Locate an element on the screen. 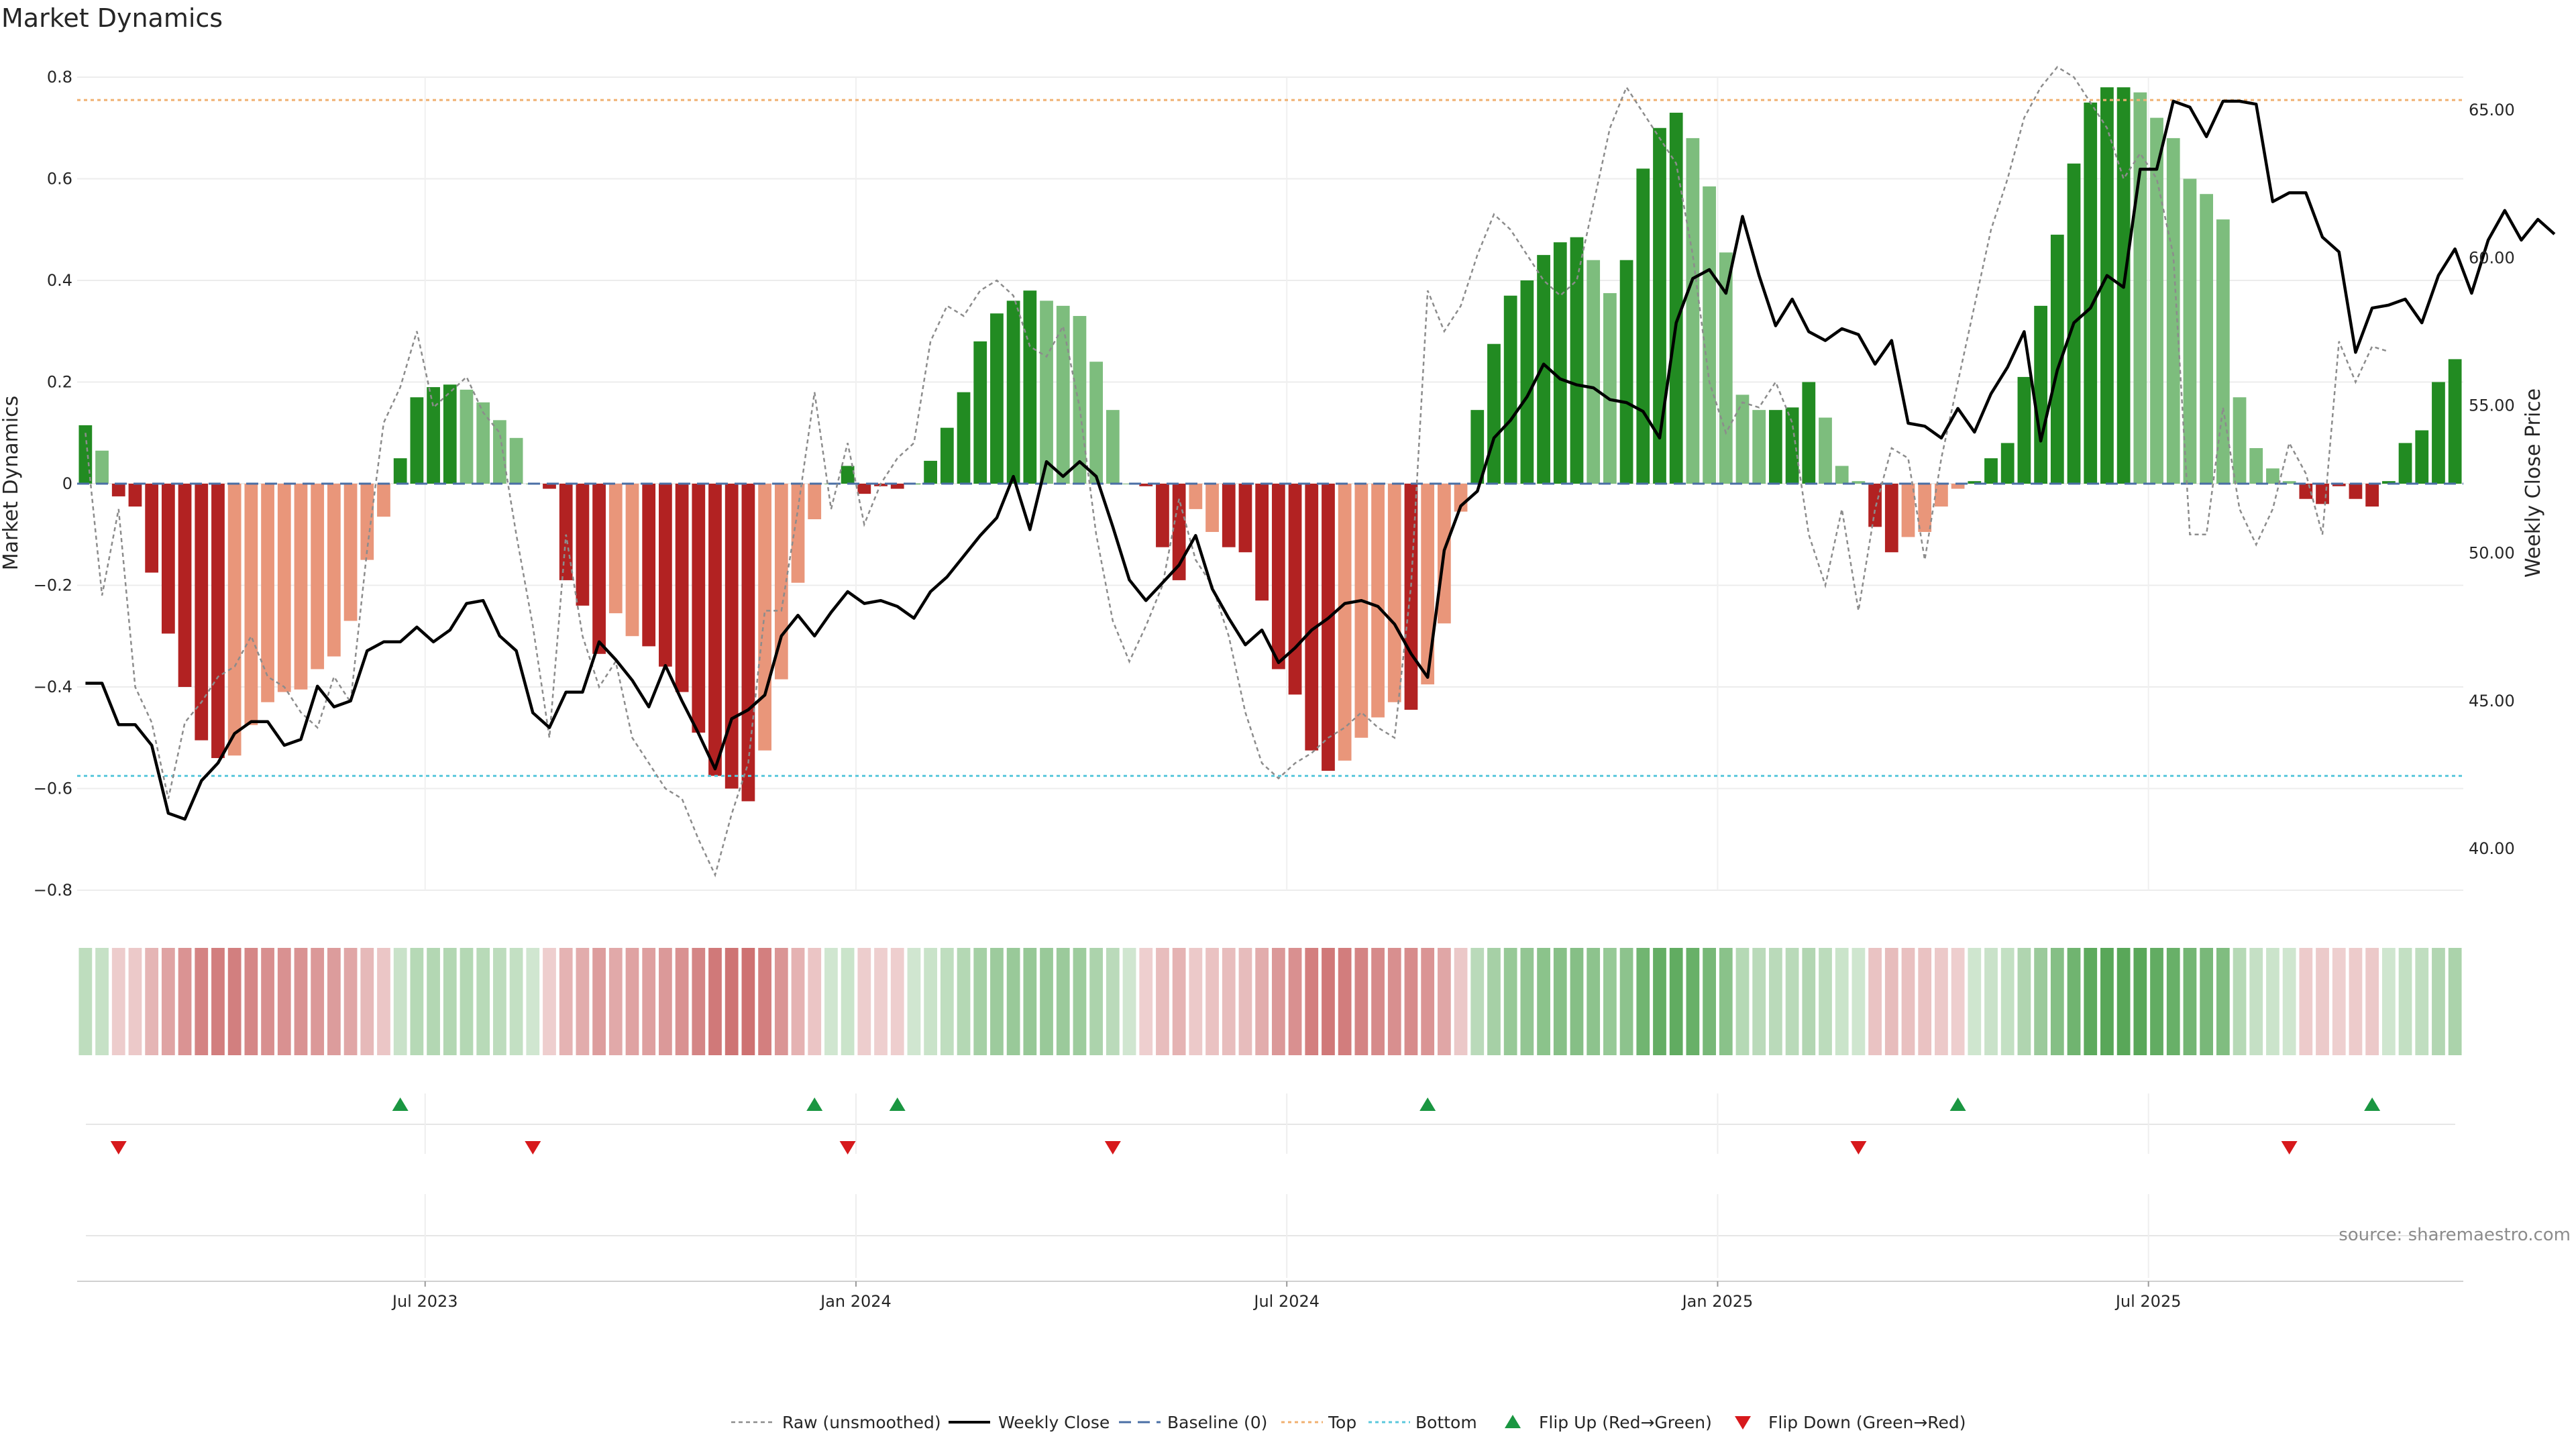 This screenshot has height=1449, width=2576. legend-label: Flip Down (Green→Red) is located at coordinates (1867, 1422).